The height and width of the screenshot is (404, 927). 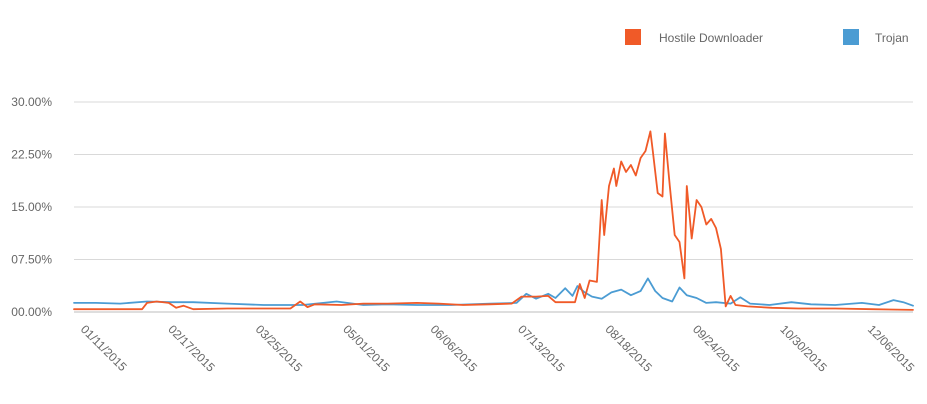 What do you see at coordinates (279, 348) in the screenshot?
I see `x-tick-label: 03/25/2015` at bounding box center [279, 348].